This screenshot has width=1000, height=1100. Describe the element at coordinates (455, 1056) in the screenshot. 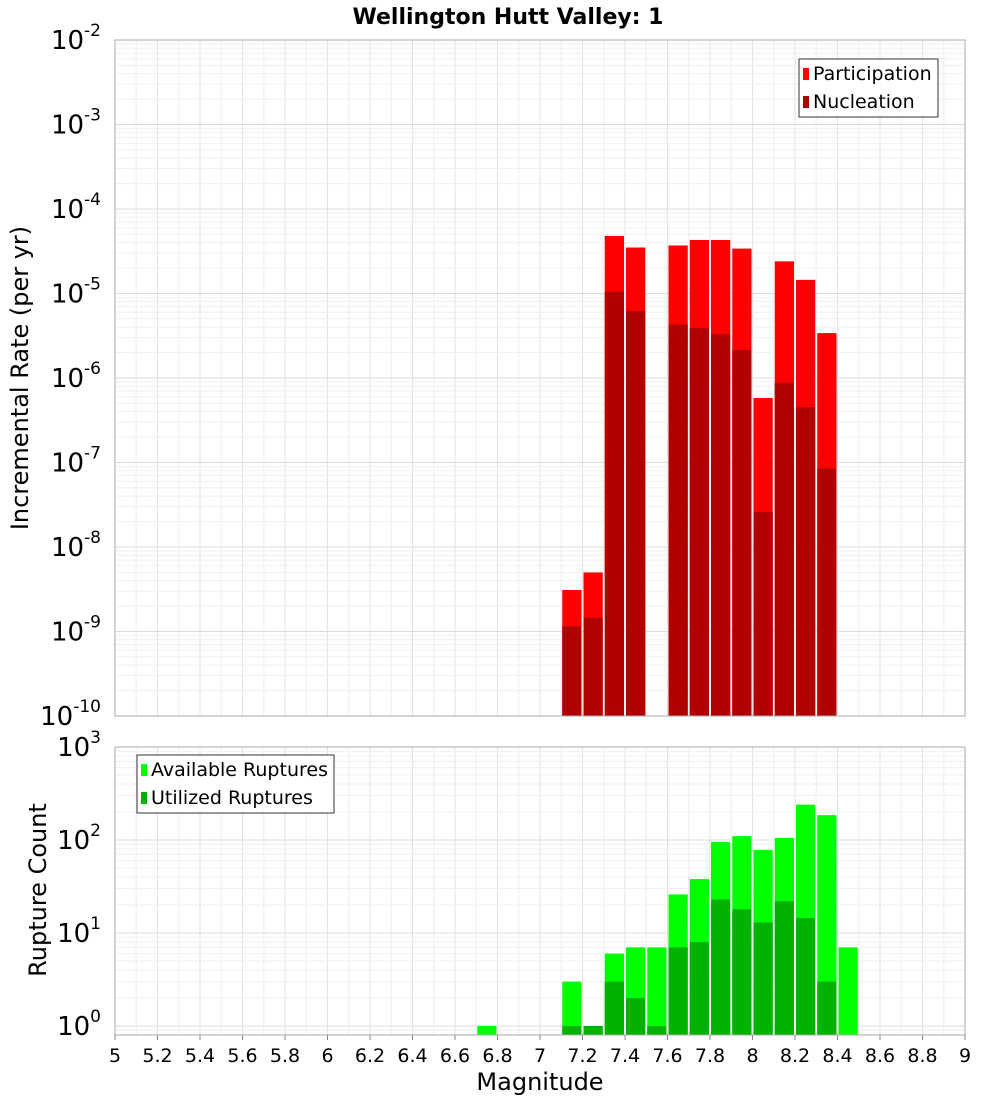

I see `x-tick-label: 6.6` at that location.